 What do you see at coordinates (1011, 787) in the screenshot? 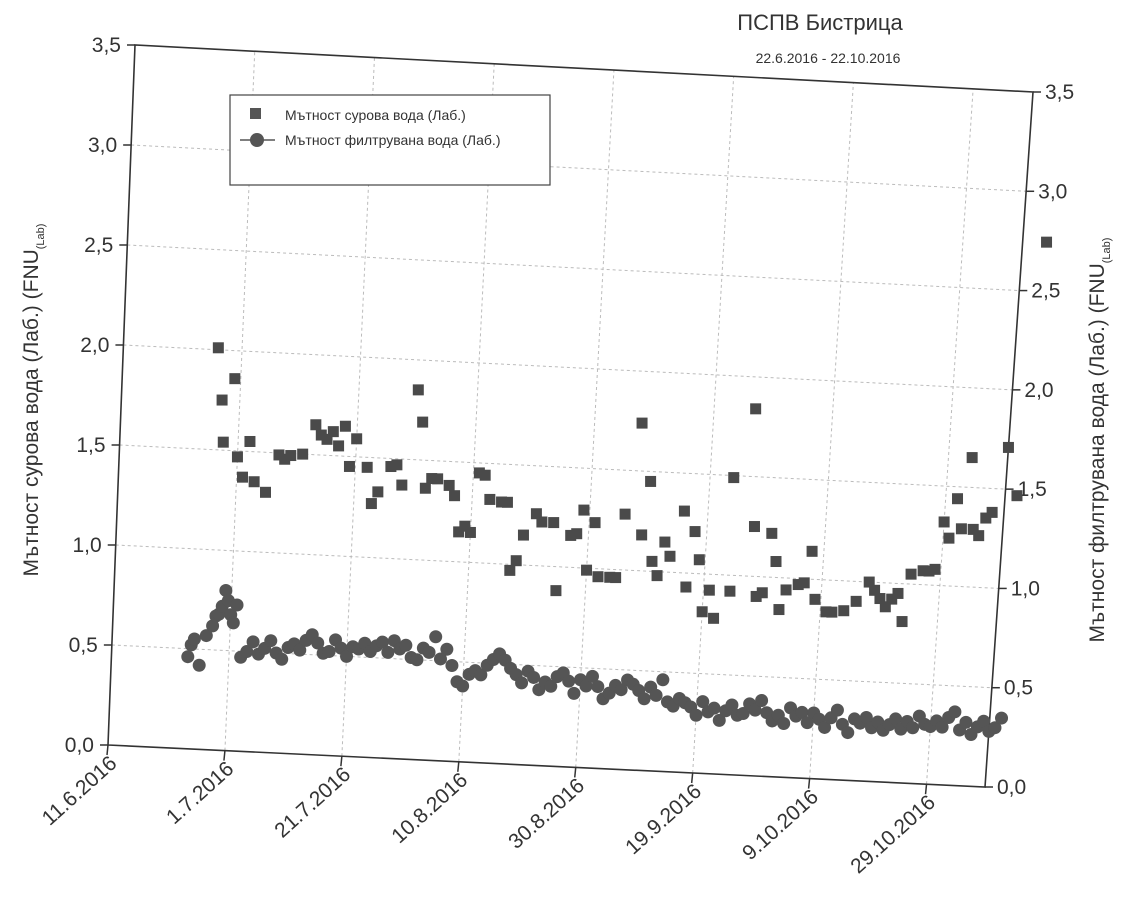
I see `y-right-tick-label: 0,0` at bounding box center [1011, 787].